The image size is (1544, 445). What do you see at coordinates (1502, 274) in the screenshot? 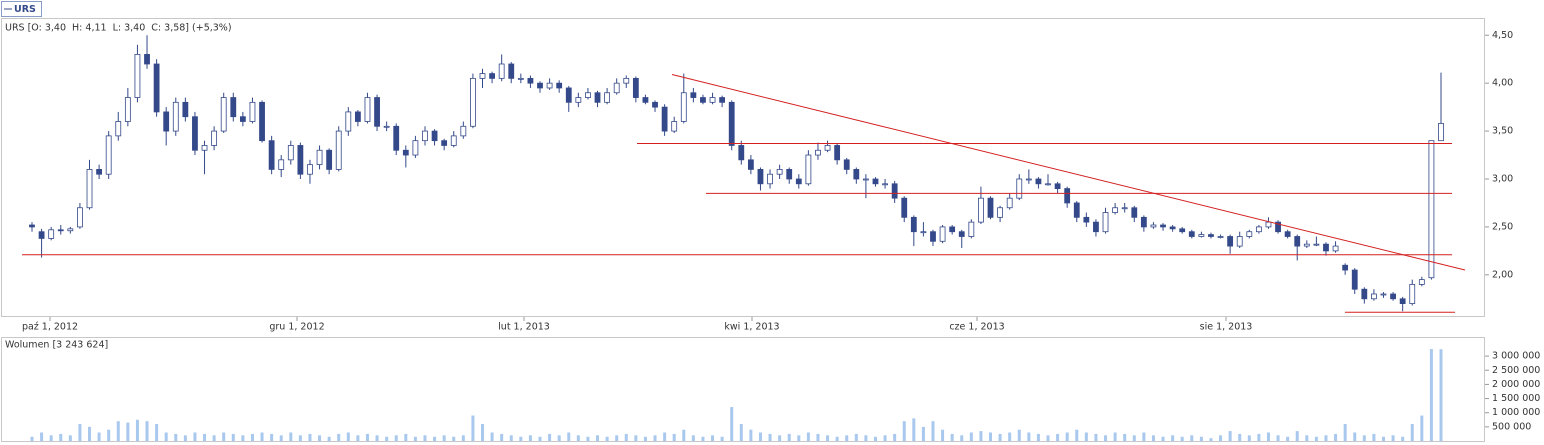
I see `y-tick-label: 2,00` at bounding box center [1502, 274].